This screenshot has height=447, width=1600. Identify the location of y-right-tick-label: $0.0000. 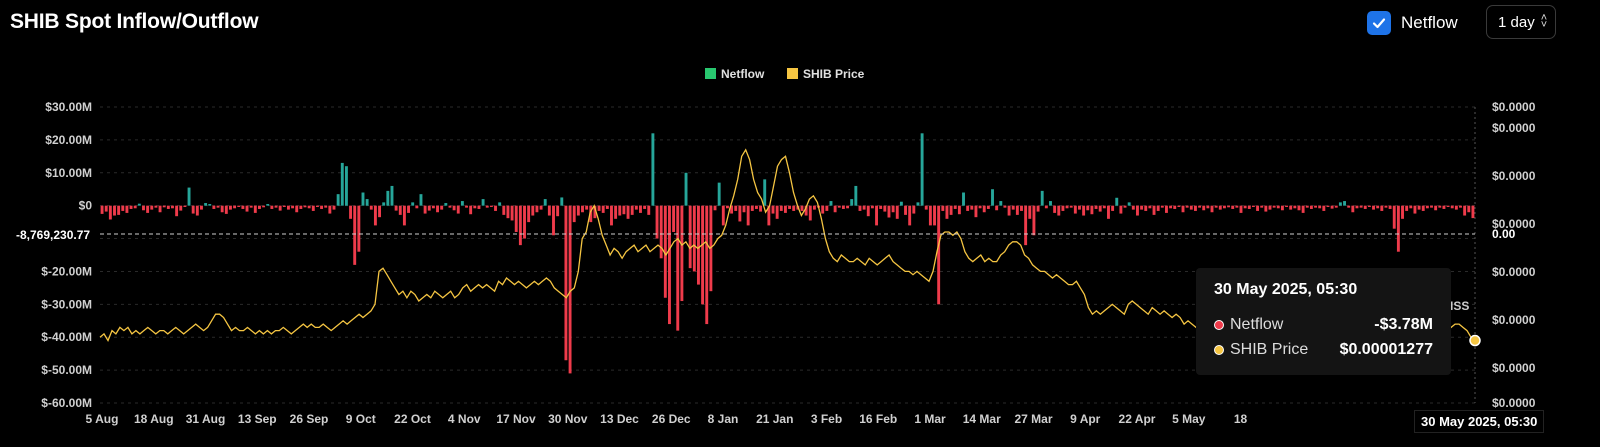
(1514, 403).